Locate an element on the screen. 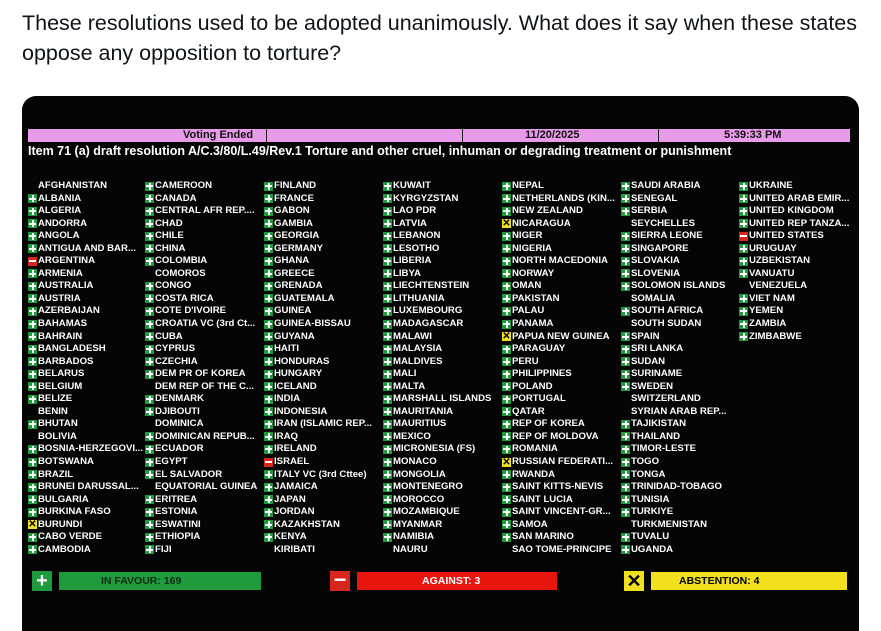  country-name: MONTENEGRO is located at coordinates (428, 487).